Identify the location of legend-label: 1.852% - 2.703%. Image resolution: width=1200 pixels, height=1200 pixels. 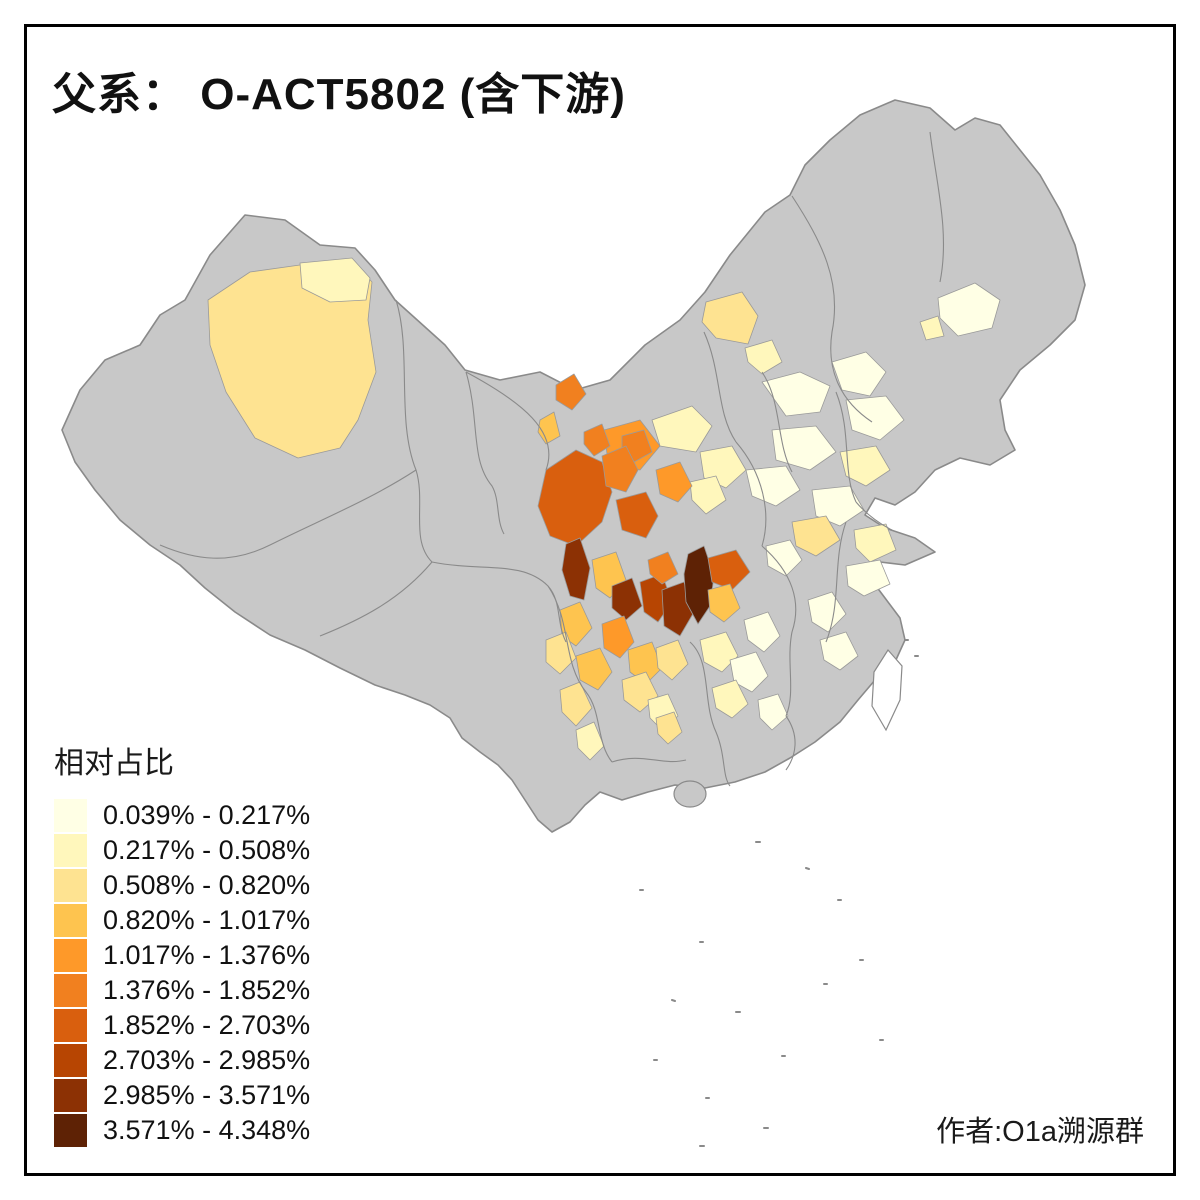
(207, 1025).